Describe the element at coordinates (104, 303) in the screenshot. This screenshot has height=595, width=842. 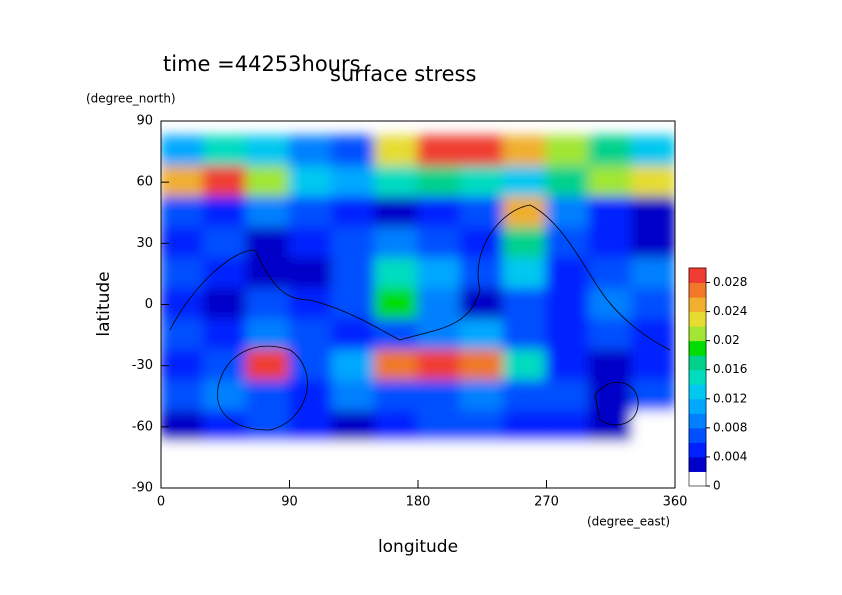
I see `y-label: latitude` at that location.